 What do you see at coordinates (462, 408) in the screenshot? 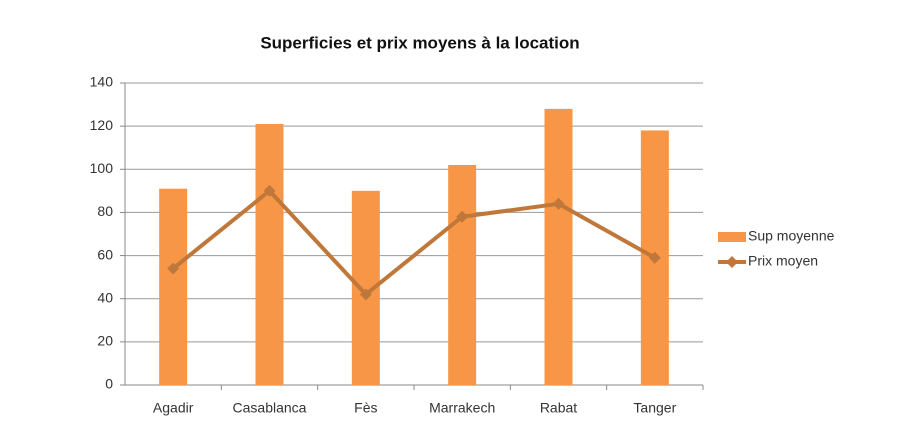
I see `x-tick-label: Marrakech` at bounding box center [462, 408].